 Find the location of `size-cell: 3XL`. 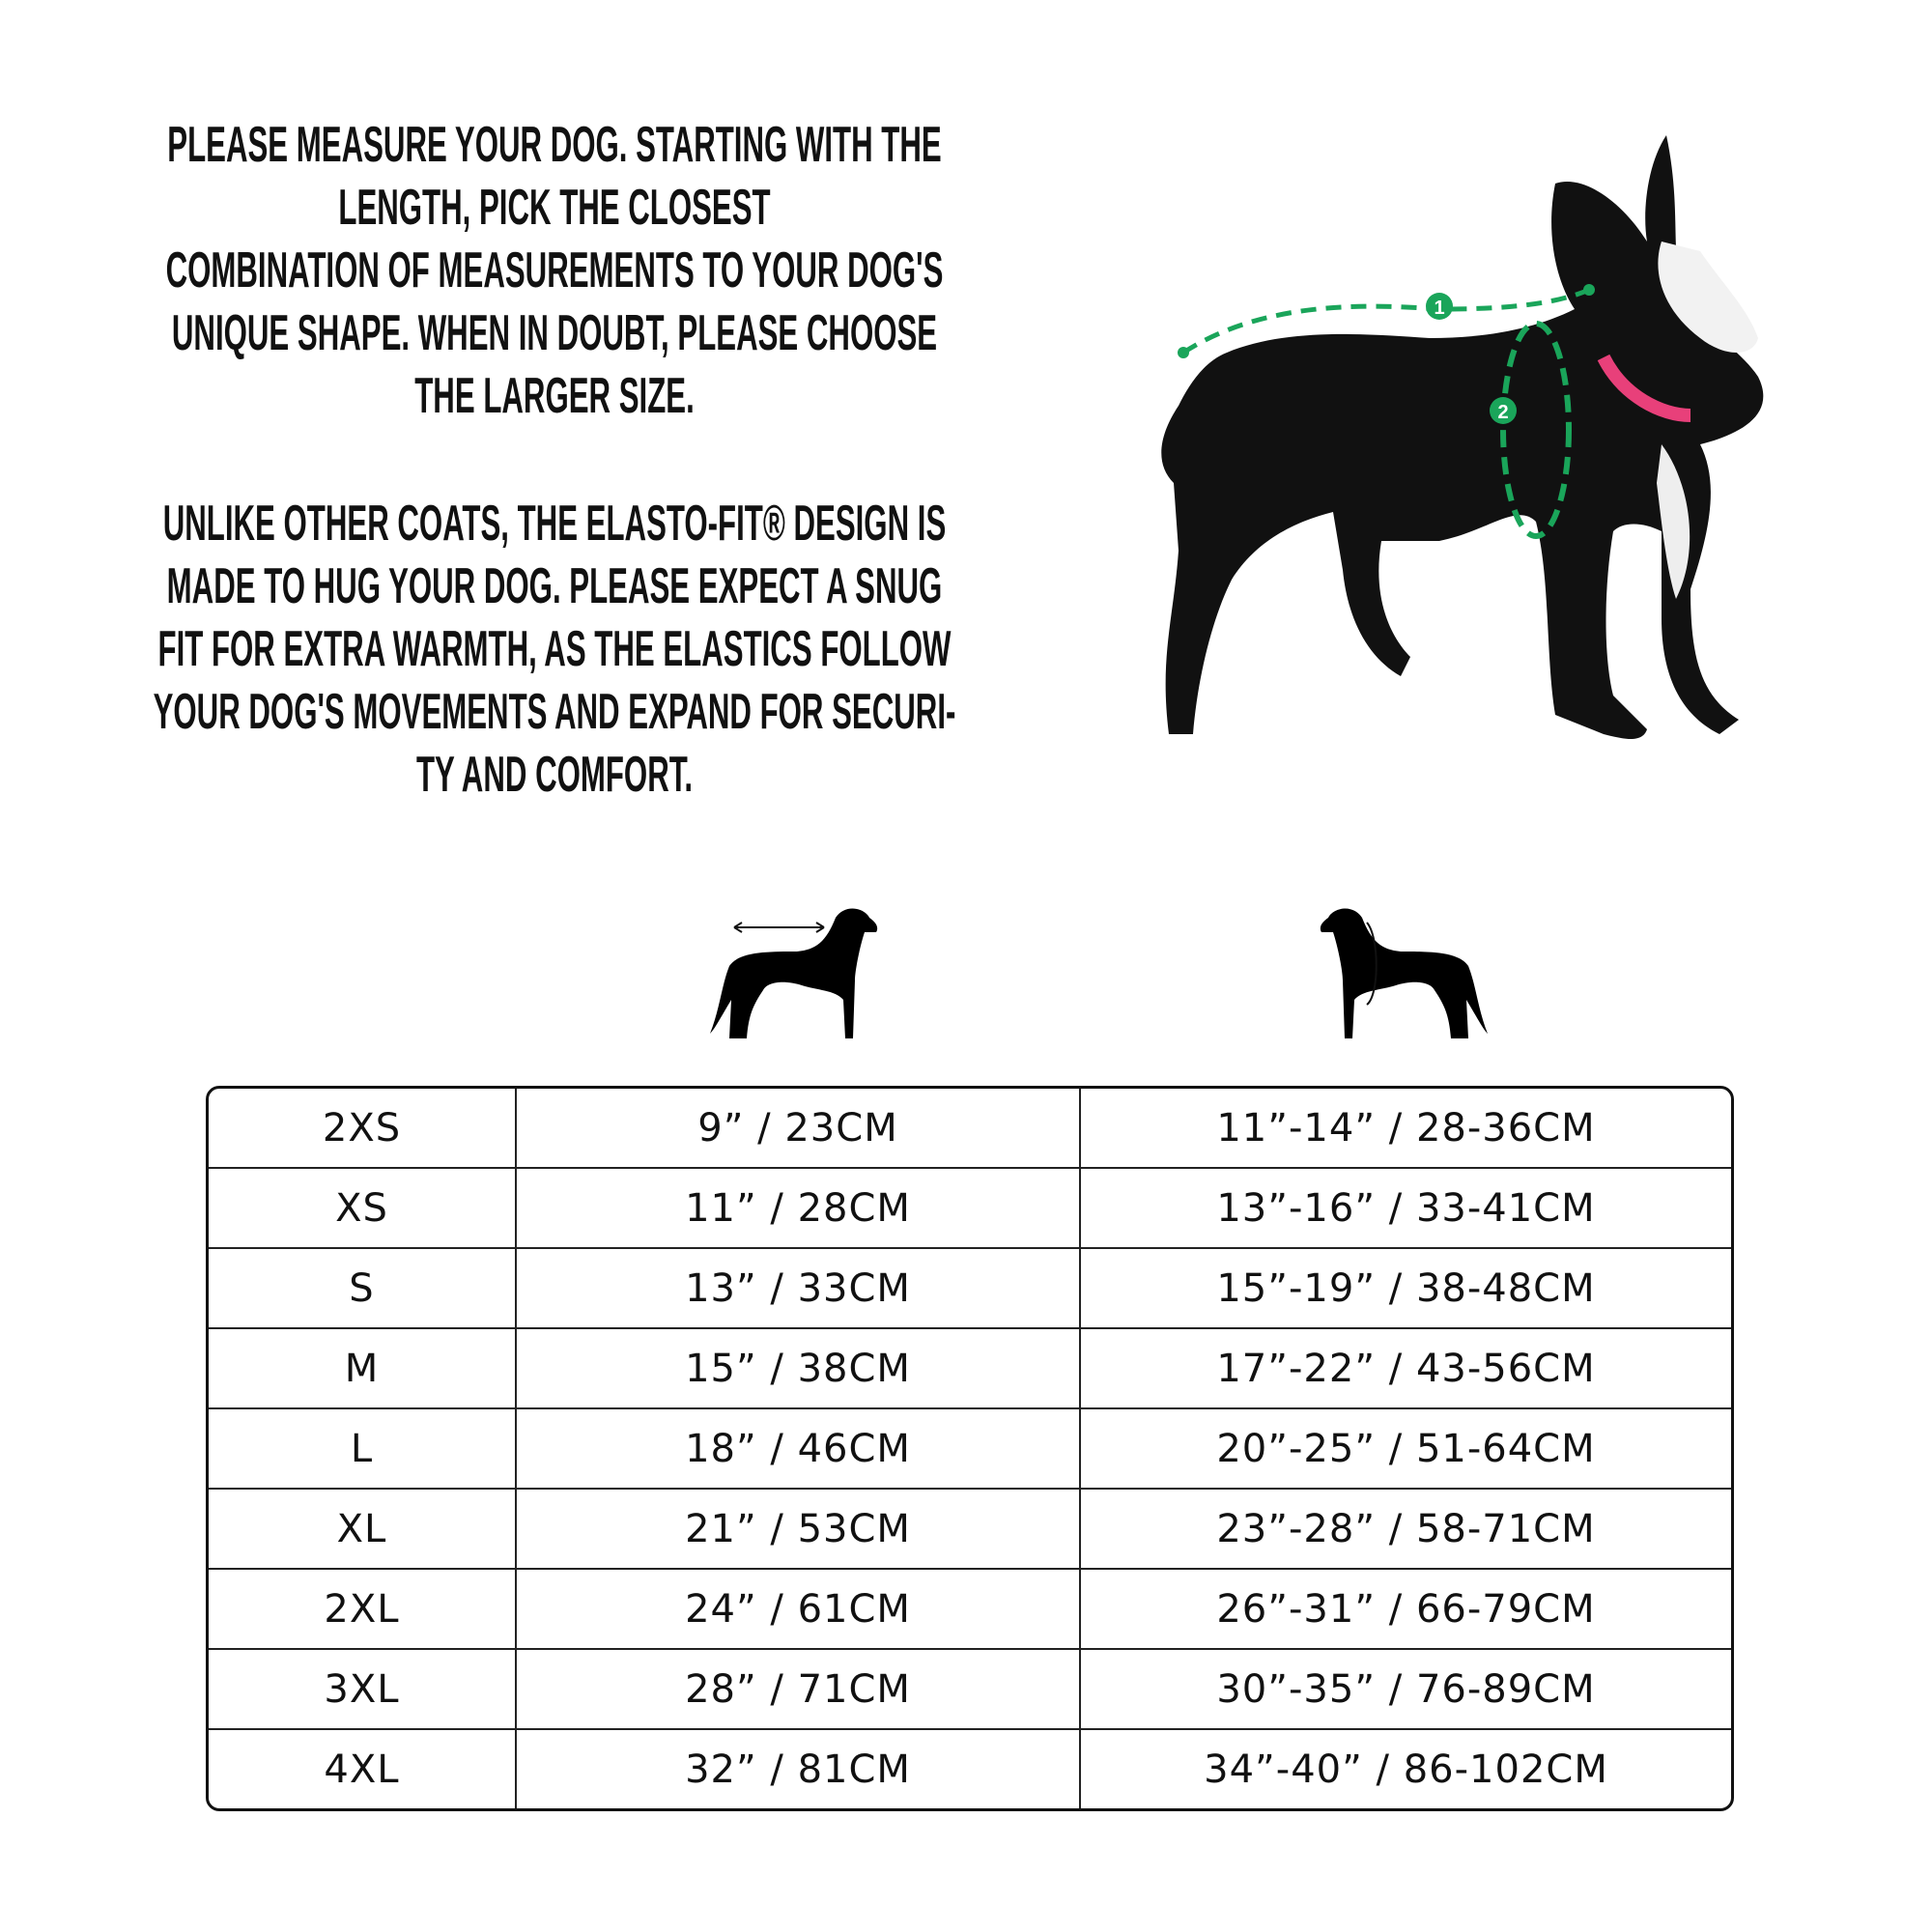

size-cell: 3XL is located at coordinates (363, 1690).